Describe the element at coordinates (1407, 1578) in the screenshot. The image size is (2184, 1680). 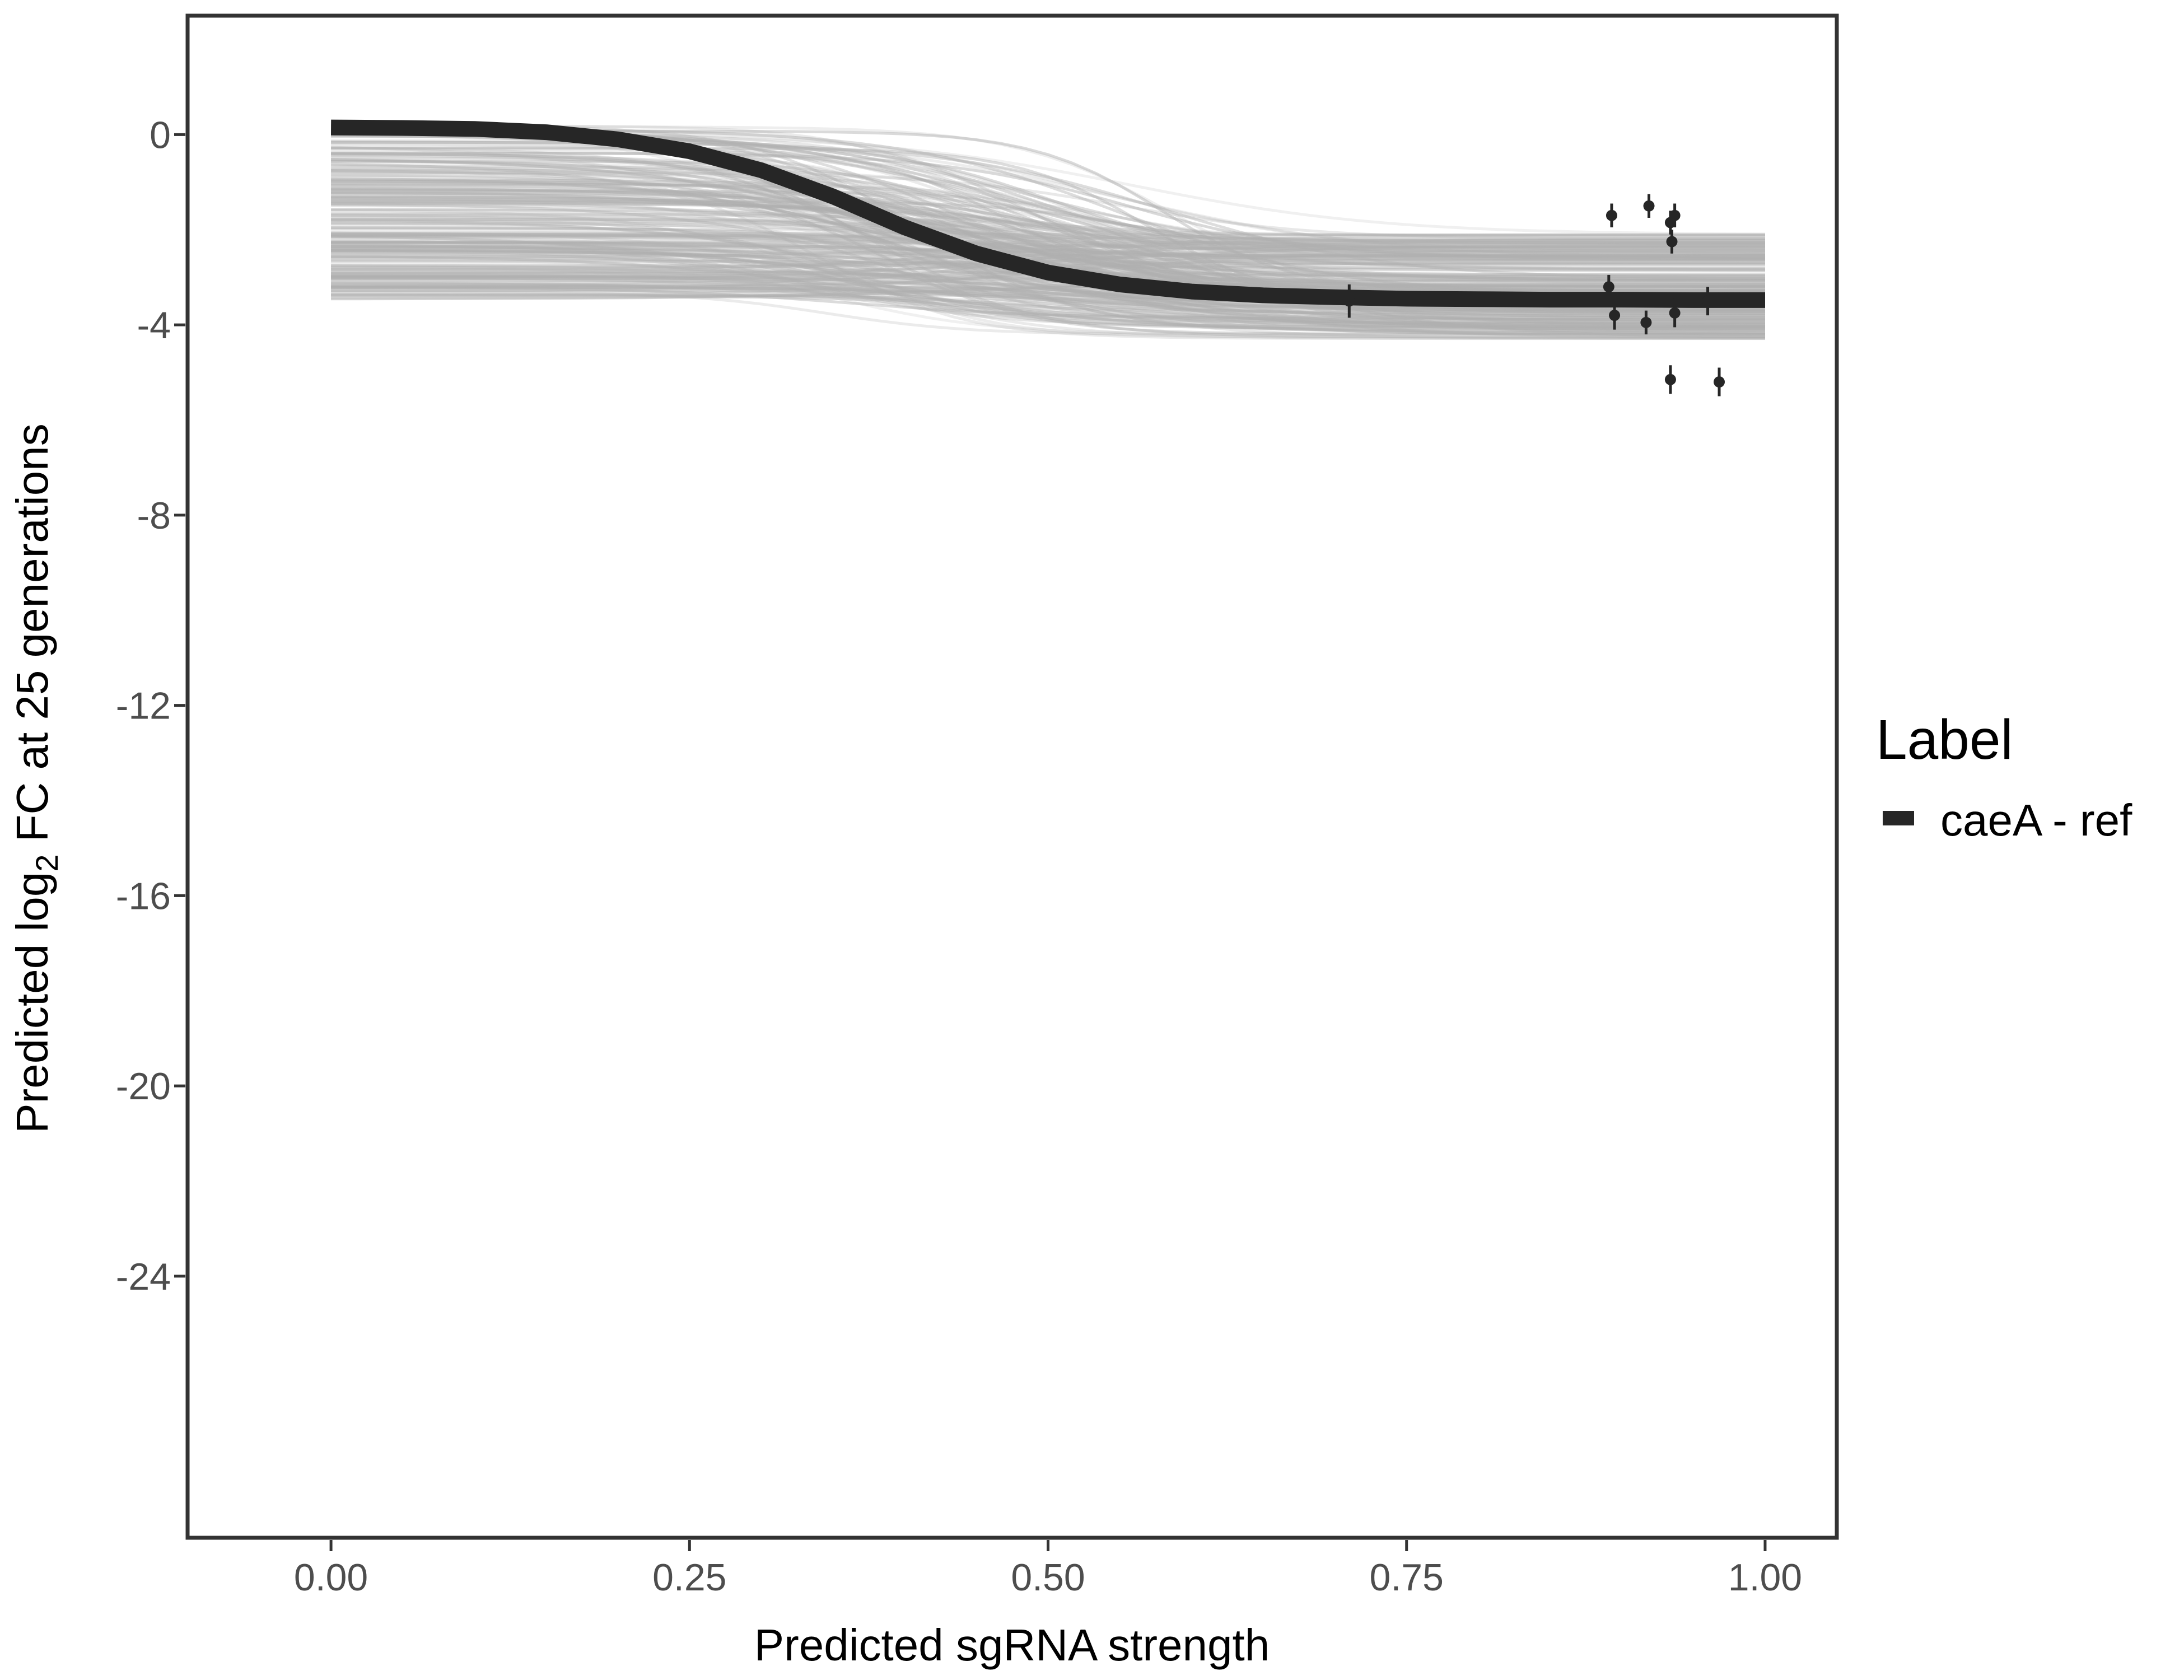
I see `x-tick-label: 0.75` at that location.